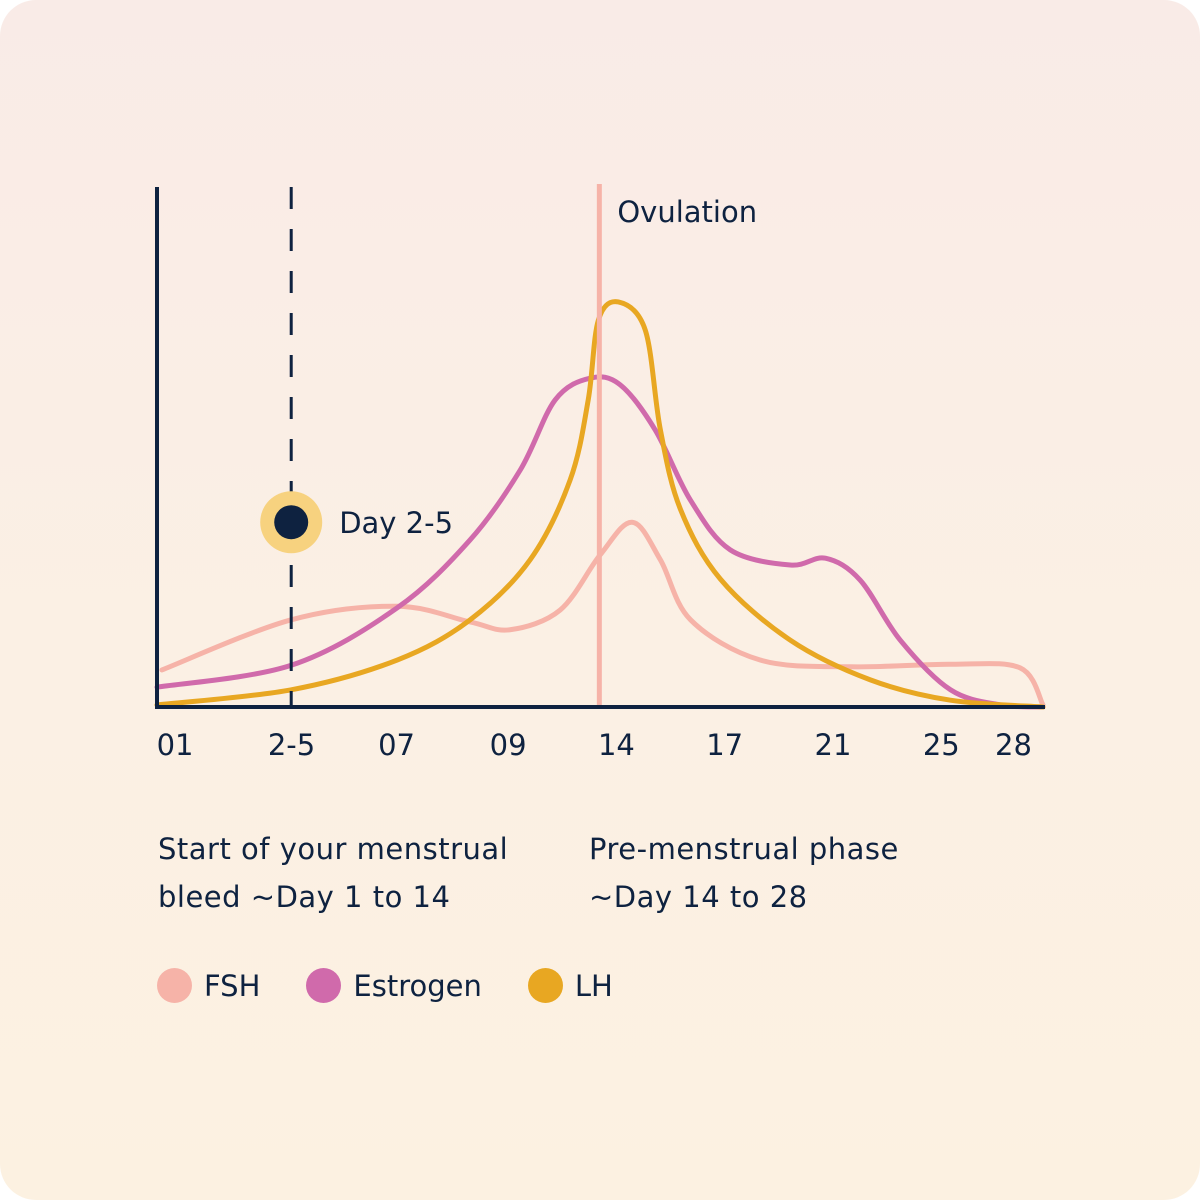 The height and width of the screenshot is (1200, 1200). Describe the element at coordinates (570, 985) in the screenshot. I see `legend-item-lh: LH` at that location.